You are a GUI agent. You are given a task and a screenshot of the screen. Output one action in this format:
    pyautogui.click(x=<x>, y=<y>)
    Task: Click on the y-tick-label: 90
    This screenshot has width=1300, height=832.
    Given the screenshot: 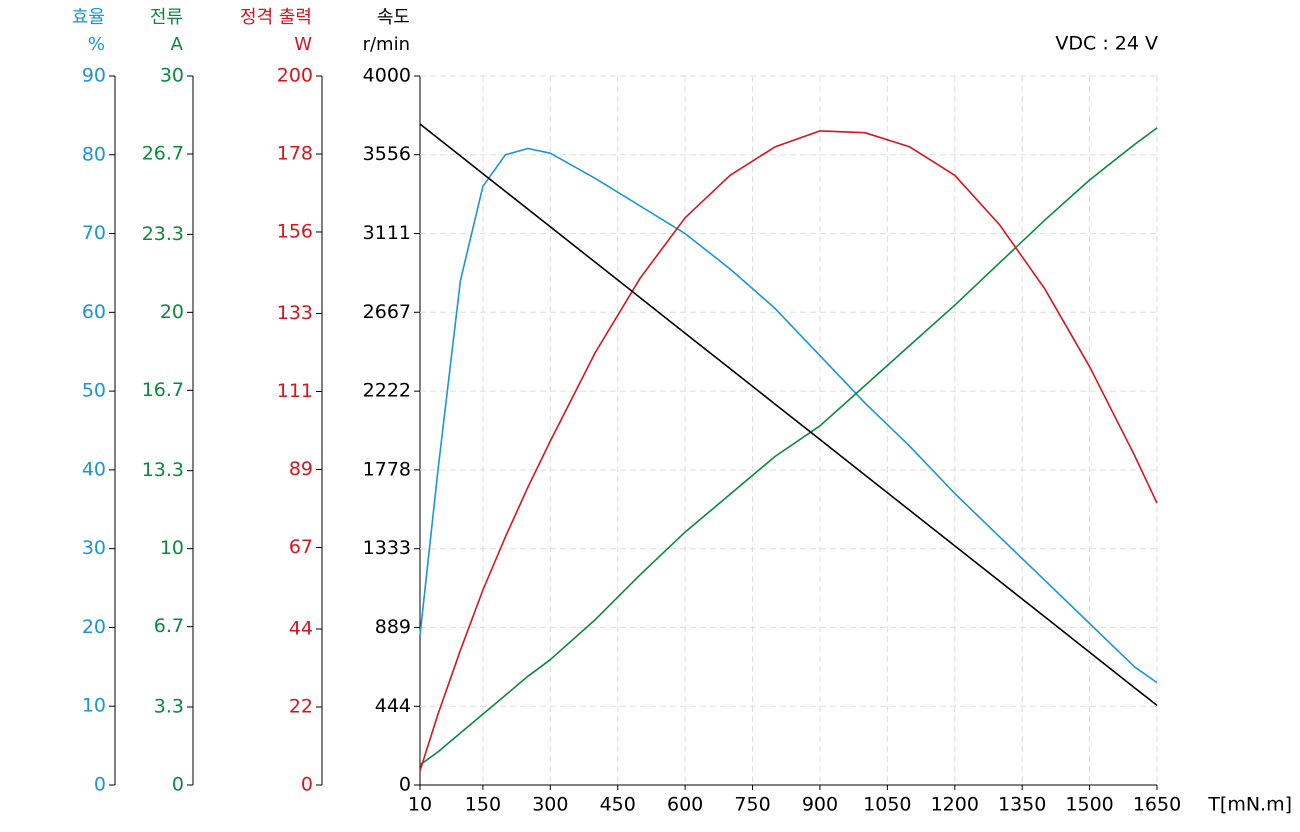 What is the action you would take?
    pyautogui.click(x=94, y=76)
    